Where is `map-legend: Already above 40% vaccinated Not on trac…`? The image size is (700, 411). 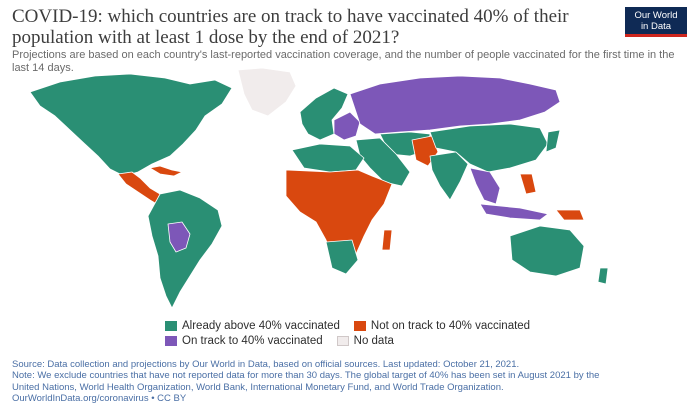 map-legend: Already above 40% vaccinated Not on trac… is located at coordinates (365, 333).